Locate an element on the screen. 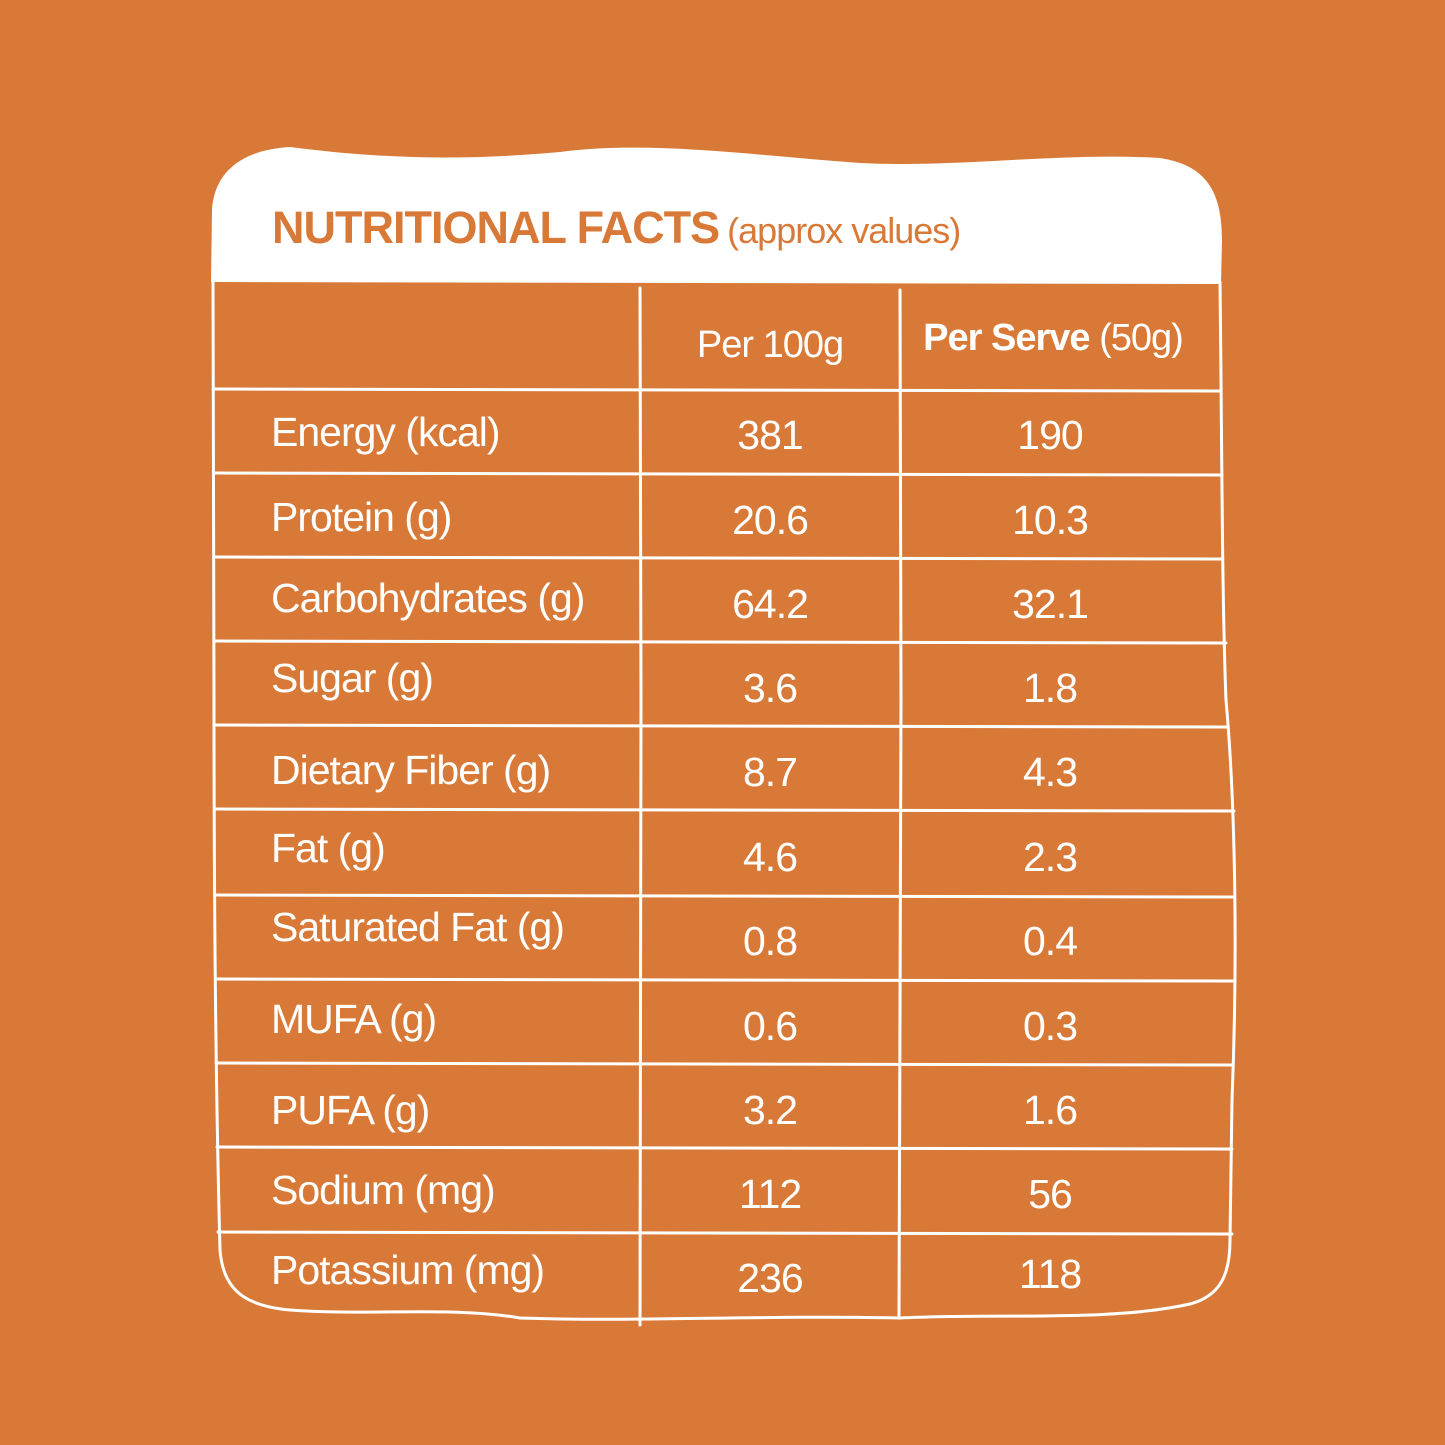 The image size is (1445, 1445). row-label: PUFA (g) is located at coordinates (350, 1110).